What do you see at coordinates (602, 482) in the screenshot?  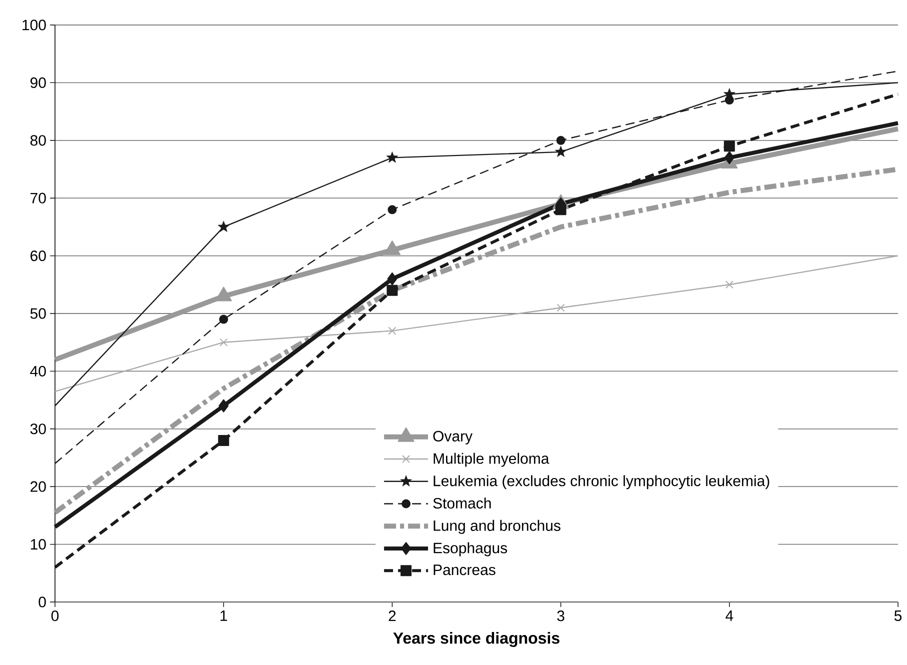 I see `legend-label: Leukemia (excludes chronic lymphocytic leukemia)` at bounding box center [602, 482].